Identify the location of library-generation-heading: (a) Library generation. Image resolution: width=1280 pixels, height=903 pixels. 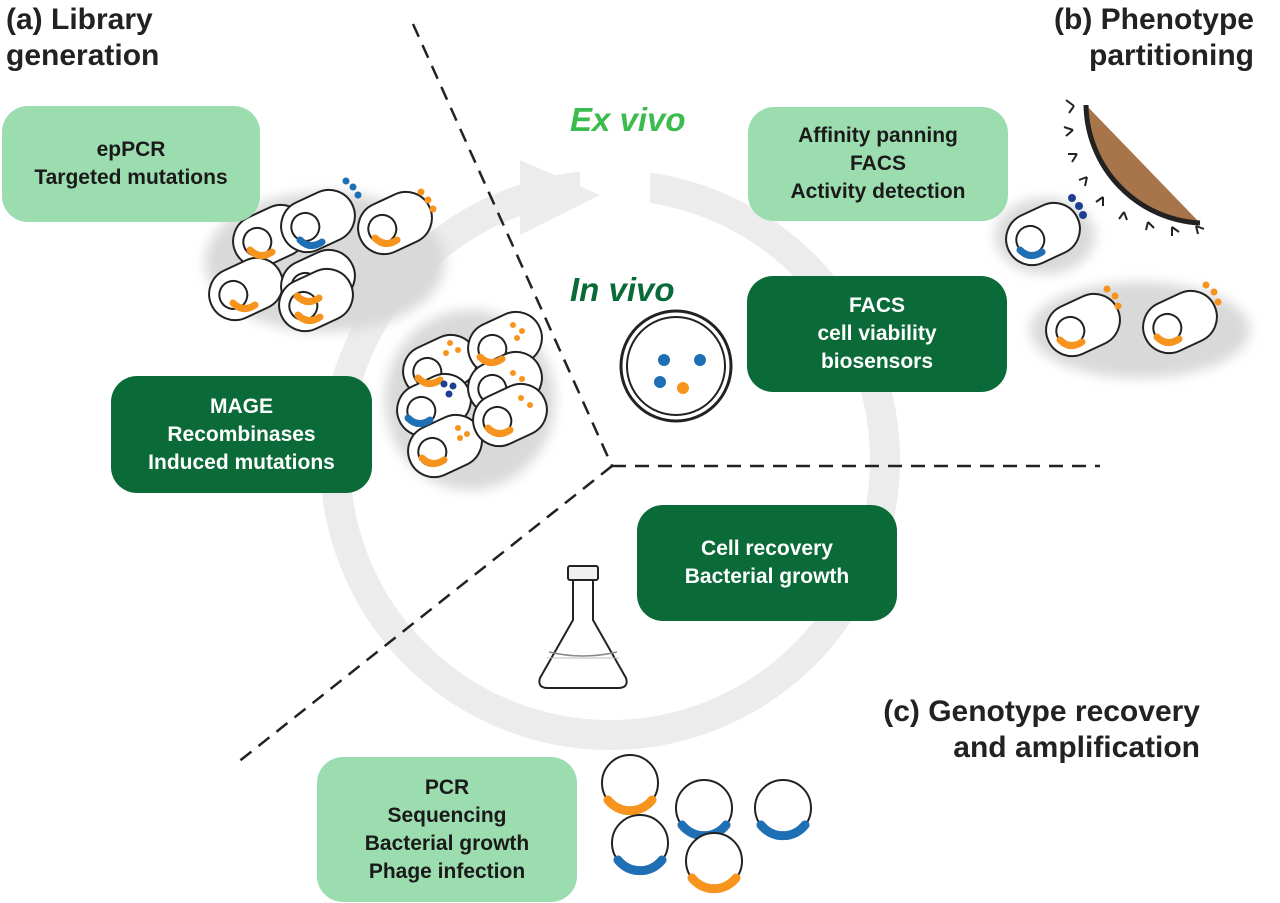
(82, 38).